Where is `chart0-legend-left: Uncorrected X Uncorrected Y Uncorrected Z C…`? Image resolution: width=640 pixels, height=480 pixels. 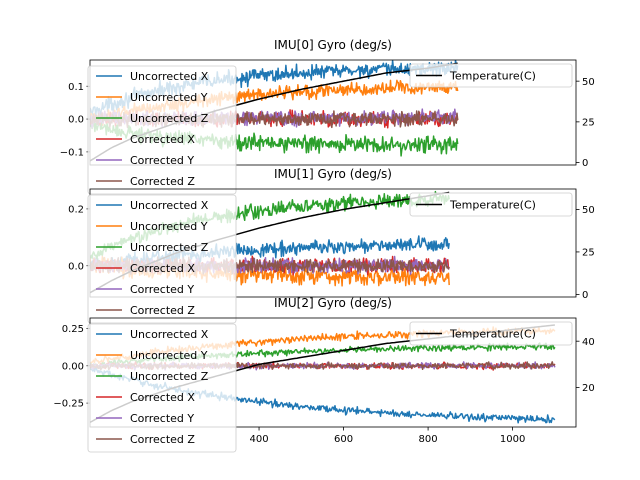 chart0-legend-left: Uncorrected X Uncorrected Y Uncorrected Z C… is located at coordinates (162, 130).